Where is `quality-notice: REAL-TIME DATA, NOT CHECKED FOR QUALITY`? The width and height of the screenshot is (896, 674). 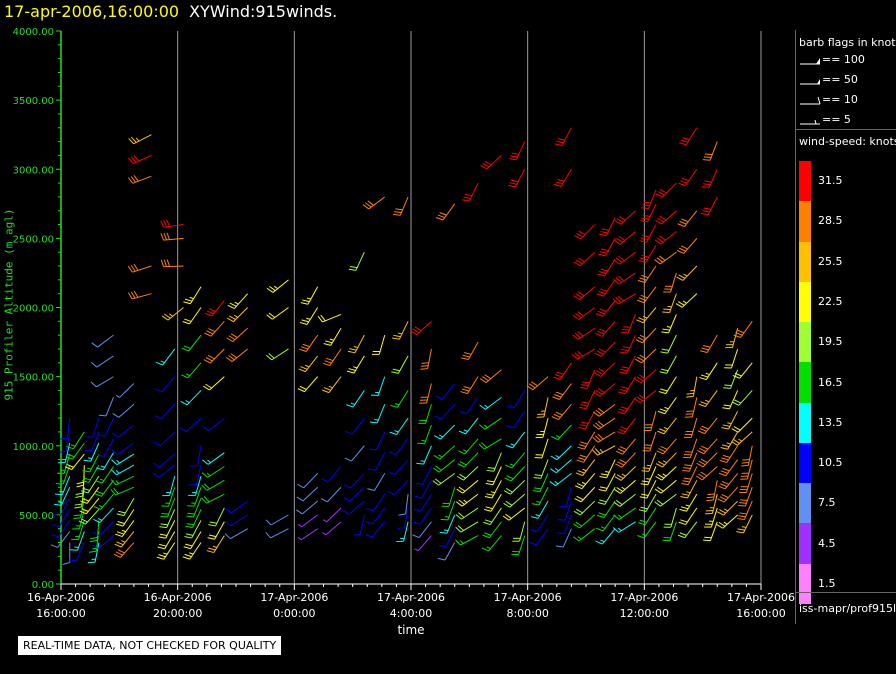
quality-notice: REAL-TIME DATA, NOT CHECKED FOR QUALITY is located at coordinates (150, 645).